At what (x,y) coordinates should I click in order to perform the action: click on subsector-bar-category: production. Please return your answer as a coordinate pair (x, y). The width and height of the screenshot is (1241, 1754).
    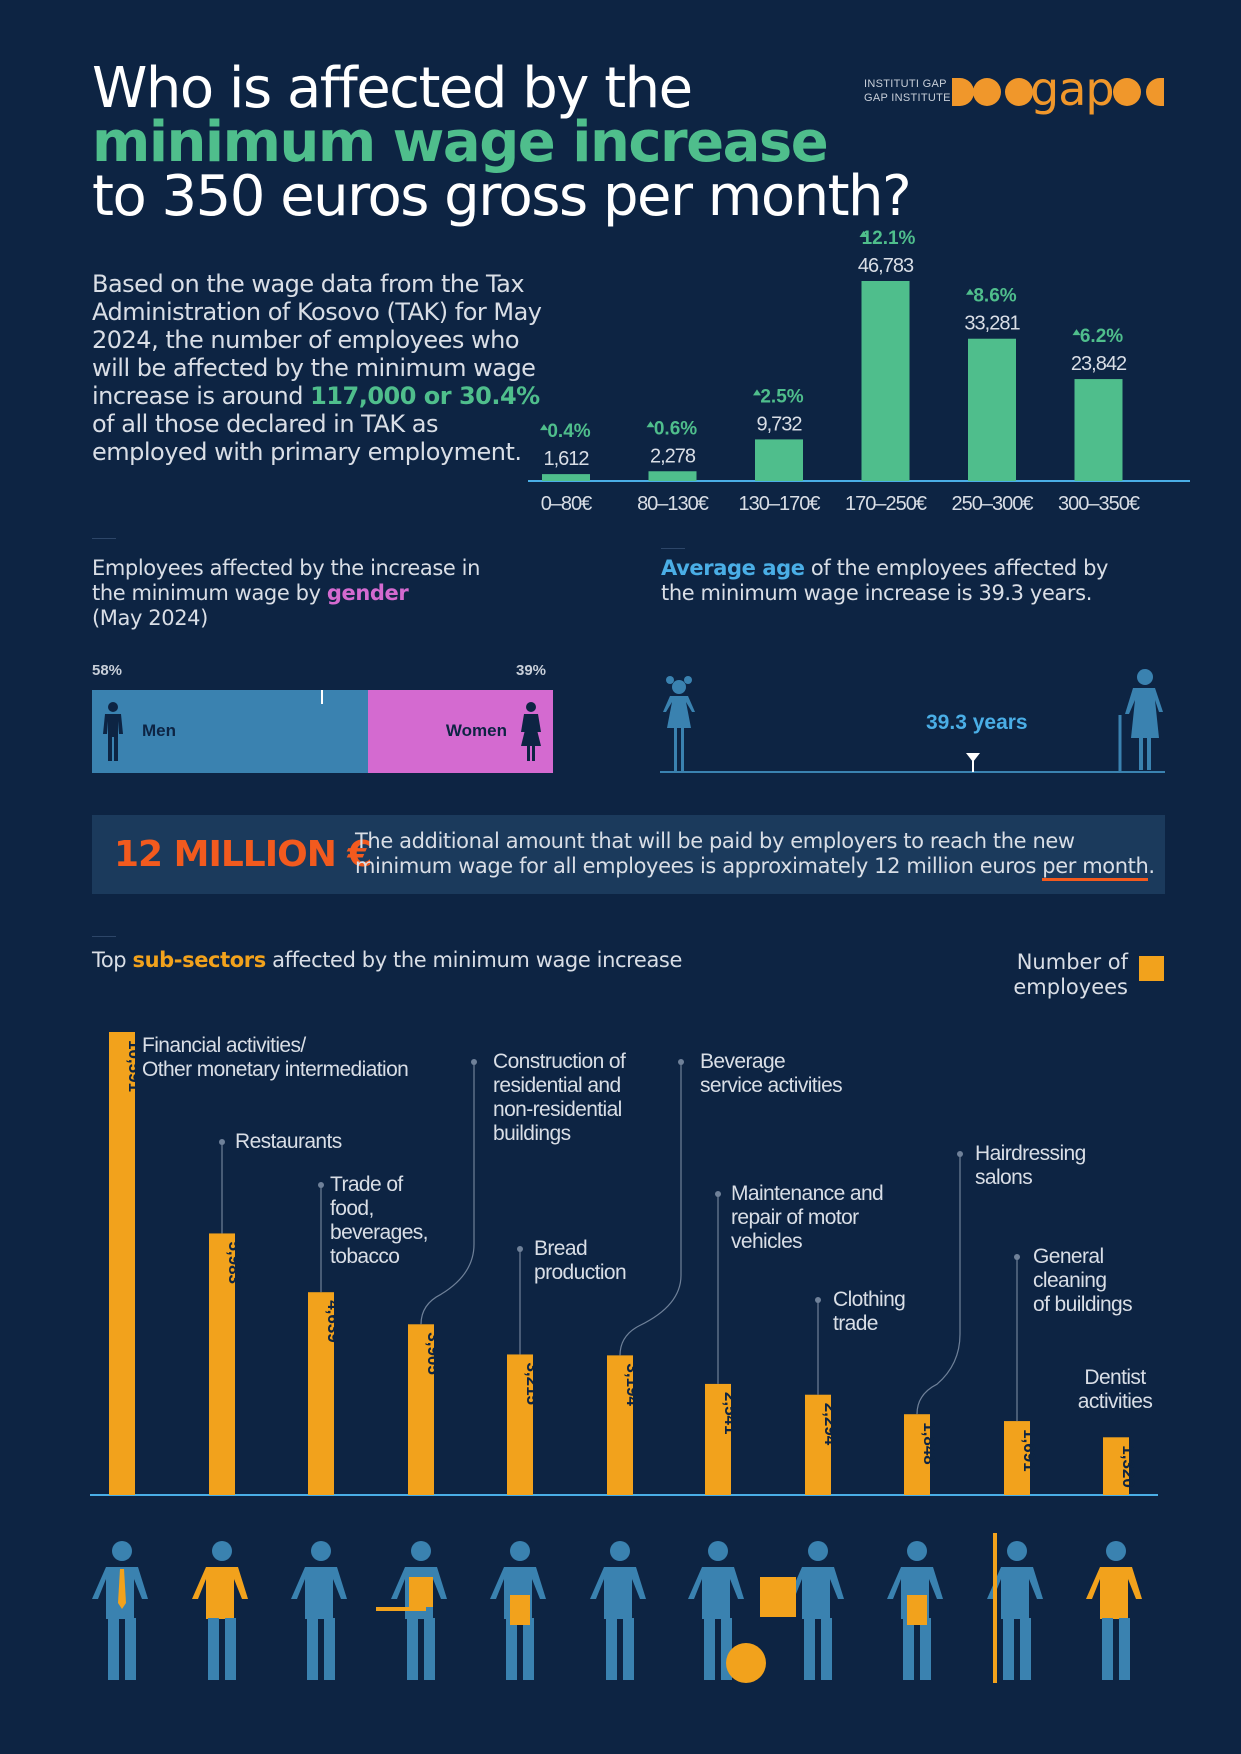
    Looking at the image, I should click on (580, 1272).